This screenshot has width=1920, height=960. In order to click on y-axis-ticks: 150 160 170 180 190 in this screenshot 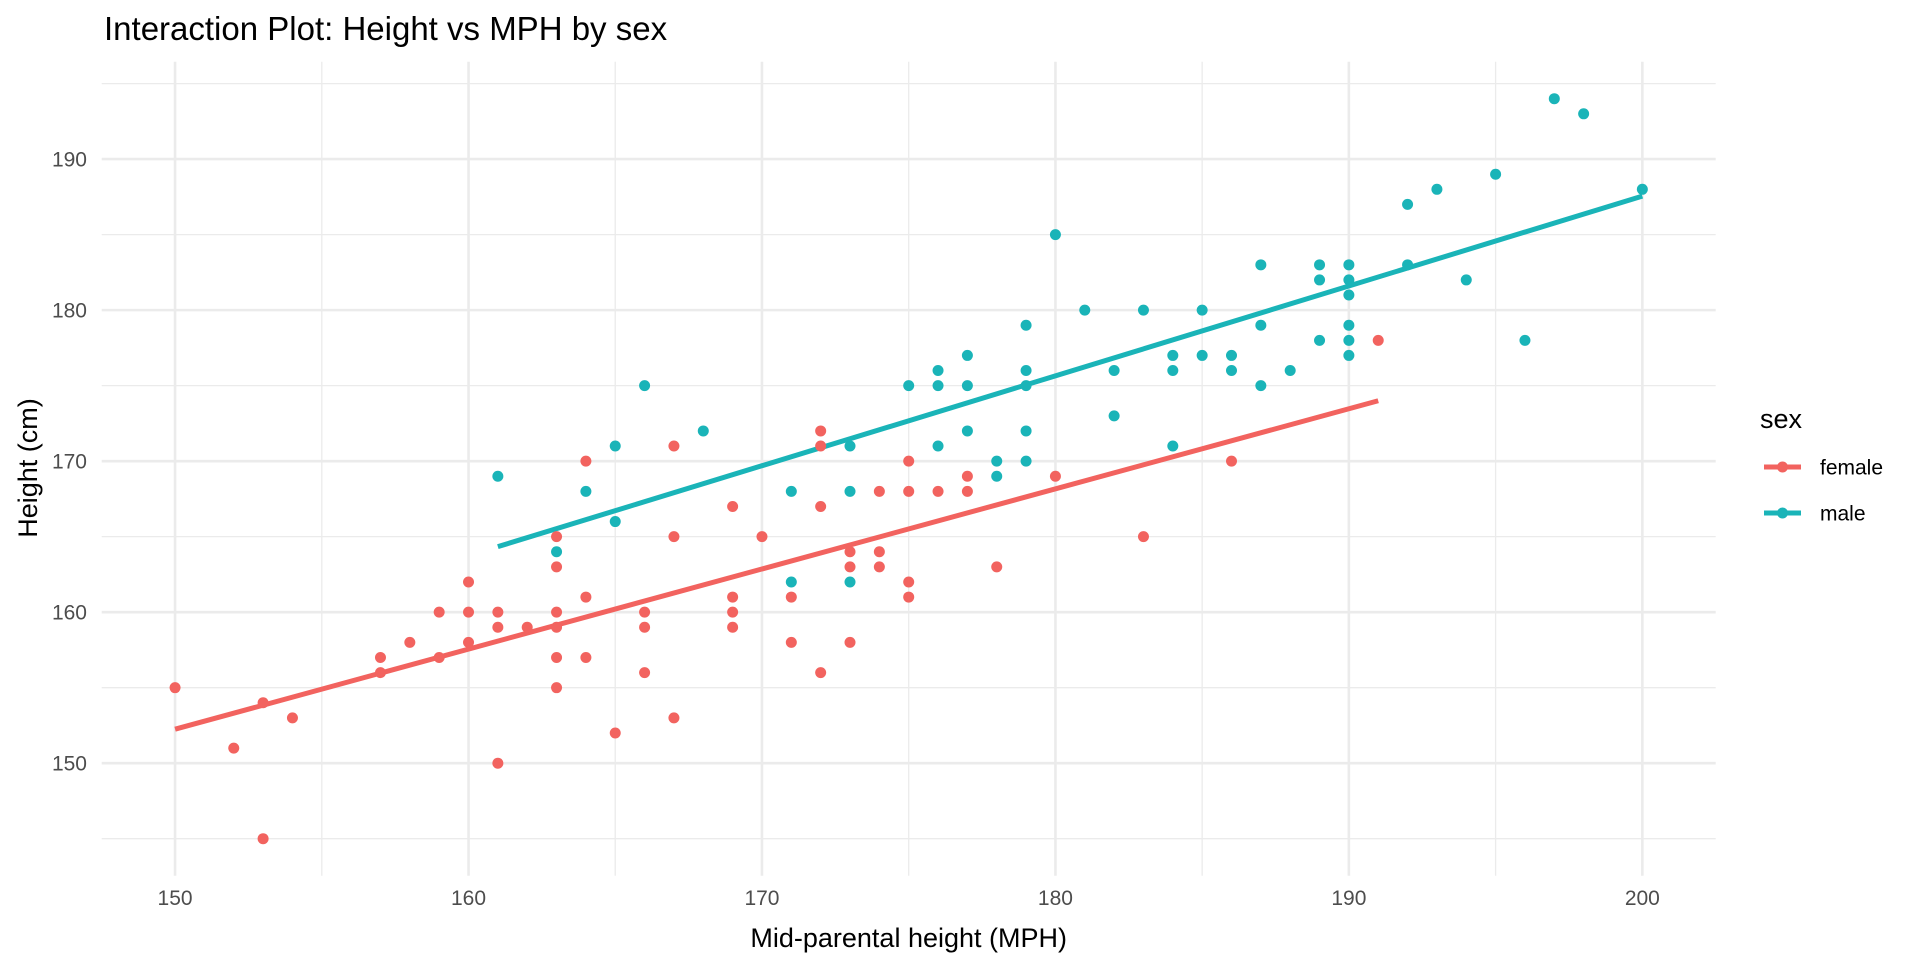, I will do `click(69, 462)`.